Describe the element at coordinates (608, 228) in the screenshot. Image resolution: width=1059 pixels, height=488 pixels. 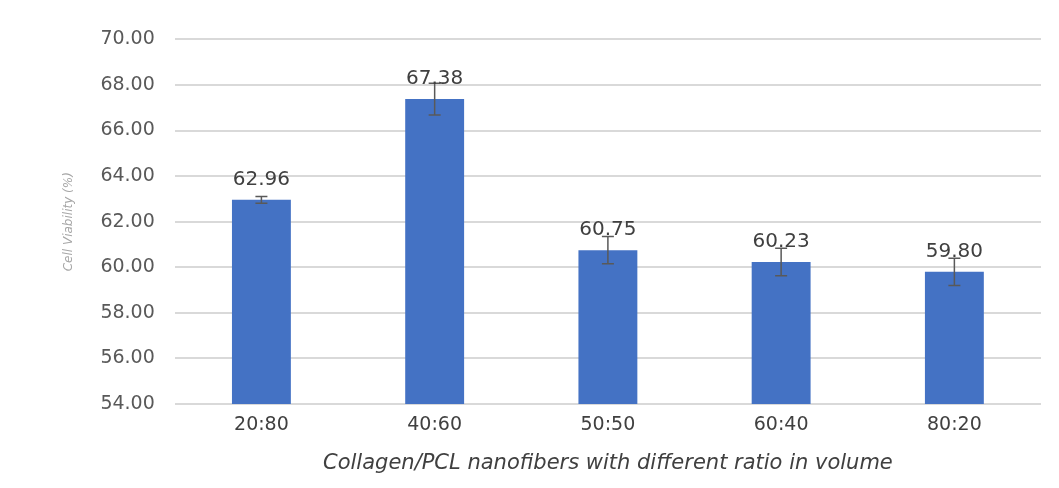
I see `data-label: 60.75` at that location.